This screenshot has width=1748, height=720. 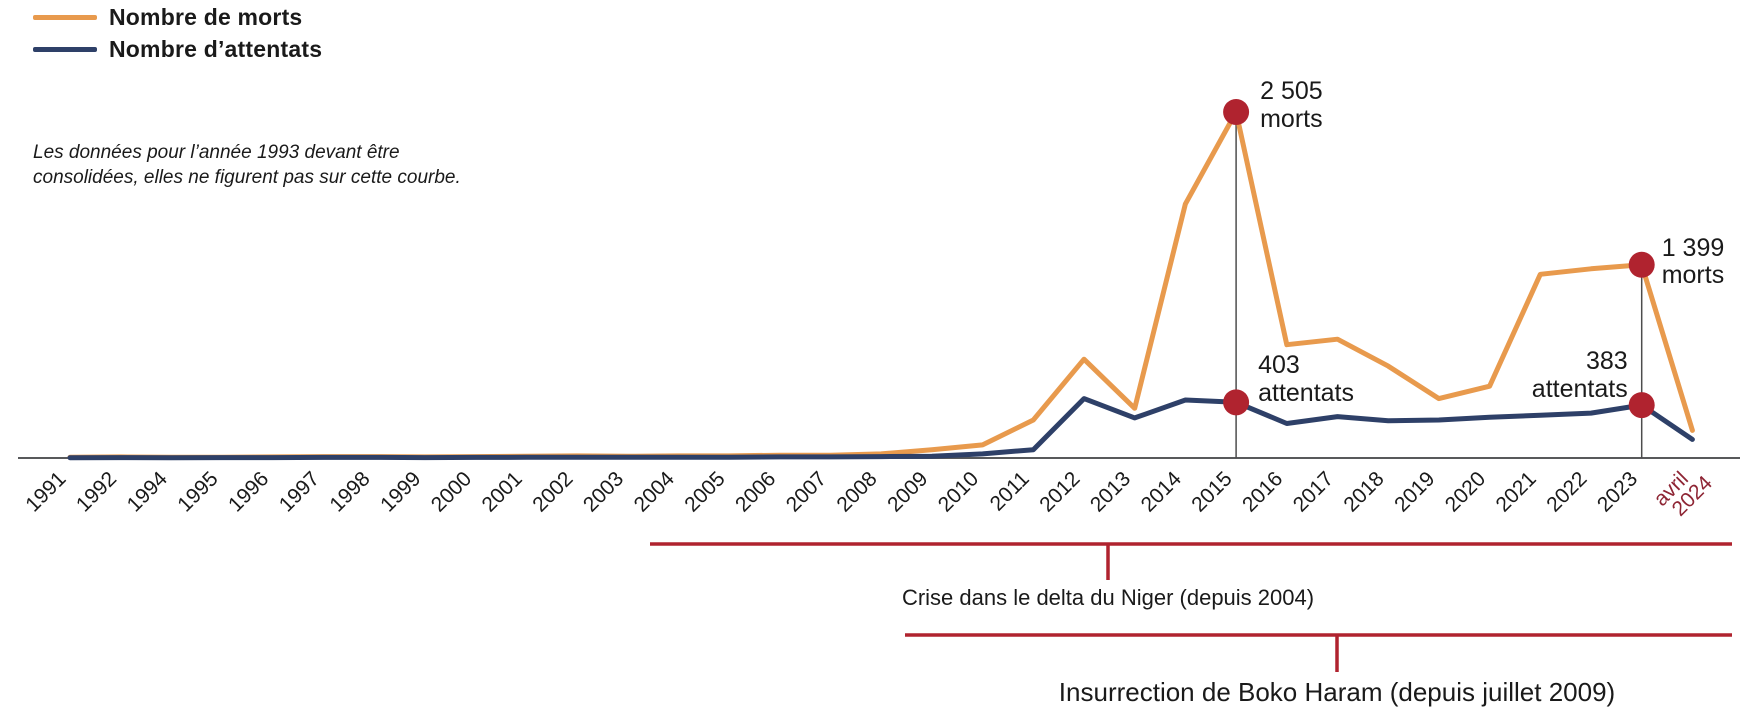 I want to click on annotation-2015-morts: 2 505 morts, so click(x=1291, y=105).